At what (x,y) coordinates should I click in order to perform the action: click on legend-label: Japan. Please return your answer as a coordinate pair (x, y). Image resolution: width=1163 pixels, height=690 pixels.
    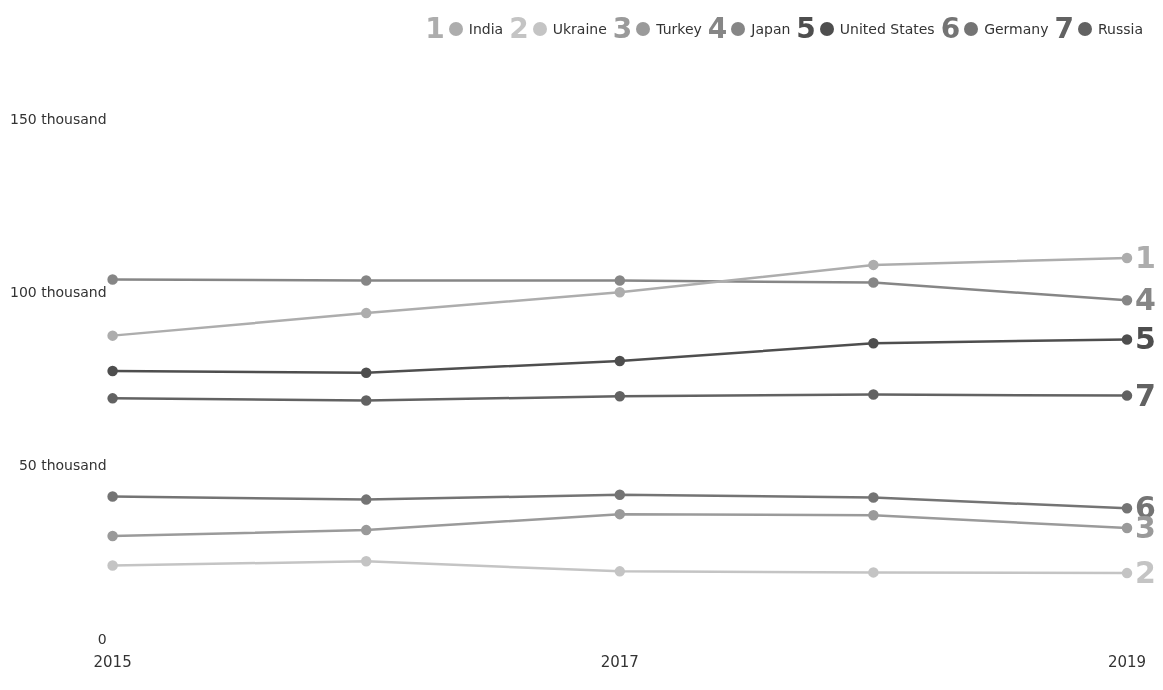
    Looking at the image, I should click on (771, 28).